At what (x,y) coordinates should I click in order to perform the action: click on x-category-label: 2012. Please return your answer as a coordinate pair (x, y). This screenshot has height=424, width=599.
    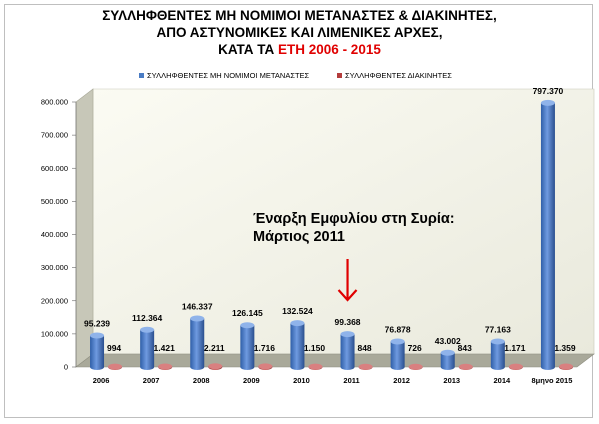
    Looking at the image, I should click on (401, 380).